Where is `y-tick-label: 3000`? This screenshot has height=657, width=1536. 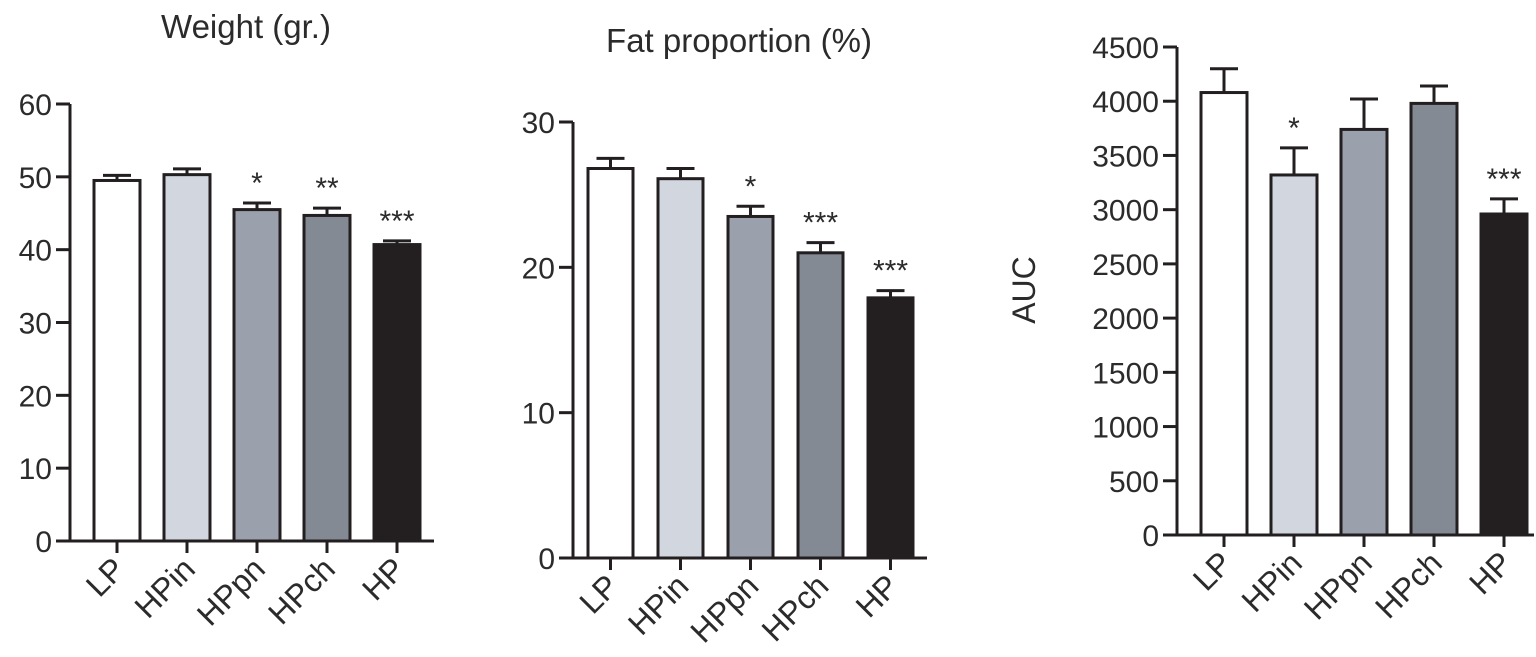 y-tick-label: 3000 is located at coordinates (1125, 211).